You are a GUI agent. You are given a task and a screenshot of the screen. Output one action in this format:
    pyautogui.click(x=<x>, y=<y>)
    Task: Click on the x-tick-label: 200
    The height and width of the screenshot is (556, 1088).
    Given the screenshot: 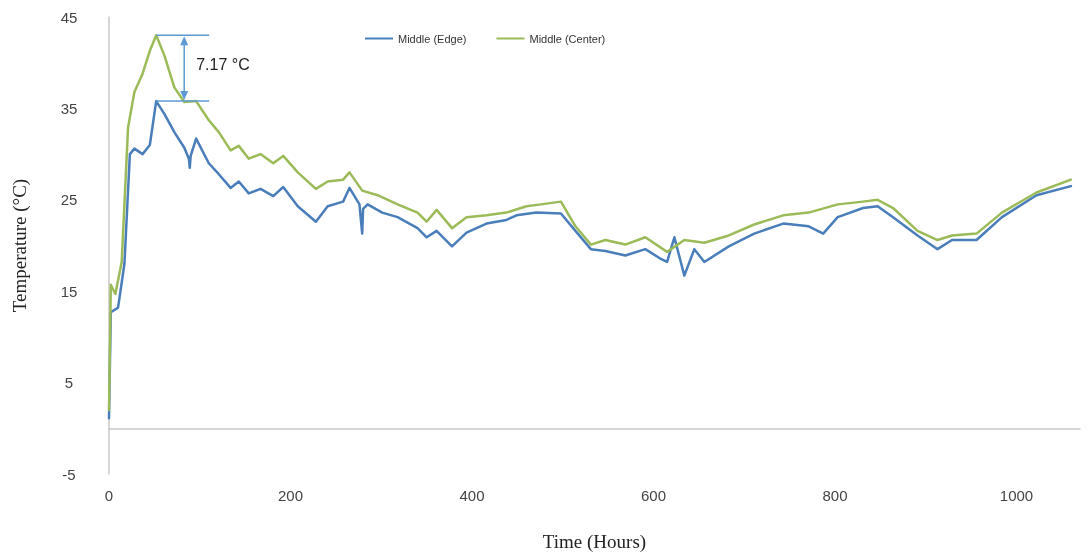 What is the action you would take?
    pyautogui.click(x=290, y=495)
    